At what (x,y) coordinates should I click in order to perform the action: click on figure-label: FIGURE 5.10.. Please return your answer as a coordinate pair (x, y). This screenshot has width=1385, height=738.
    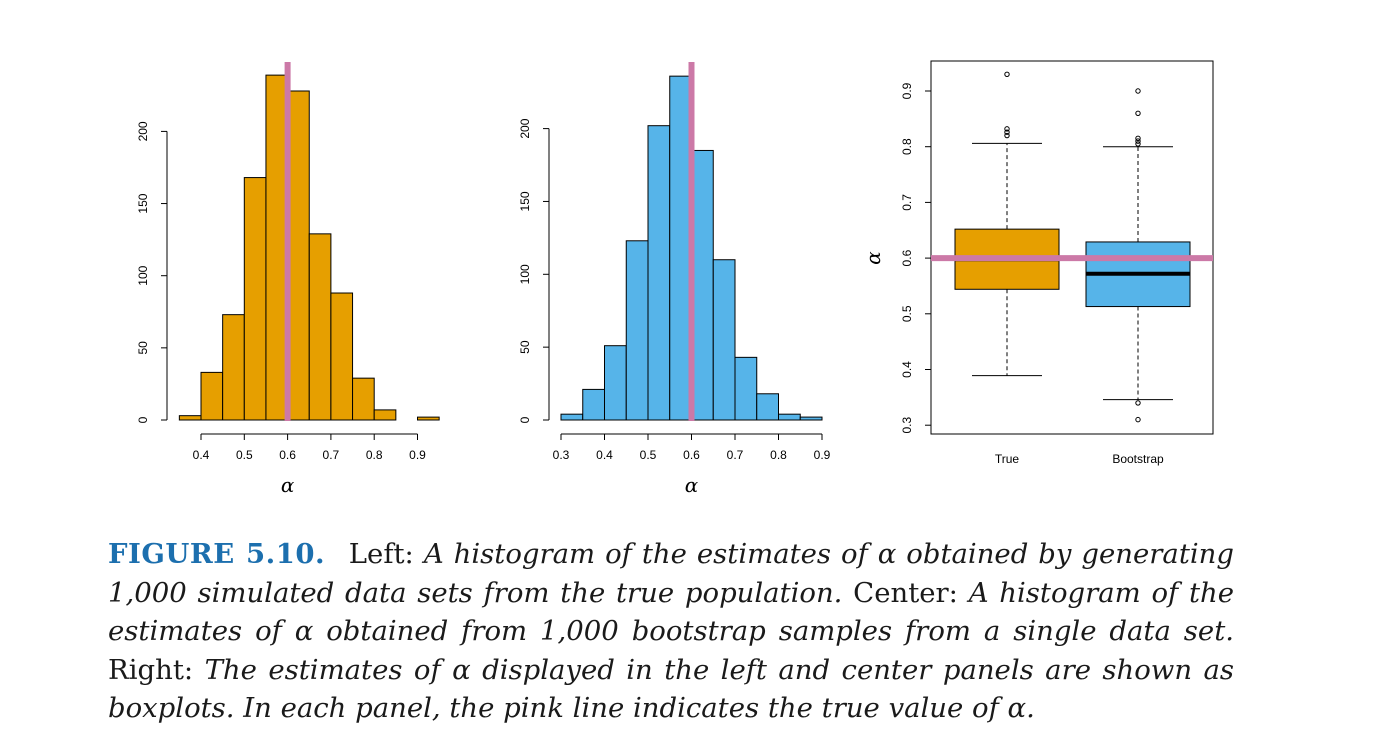
    Looking at the image, I should click on (217, 554).